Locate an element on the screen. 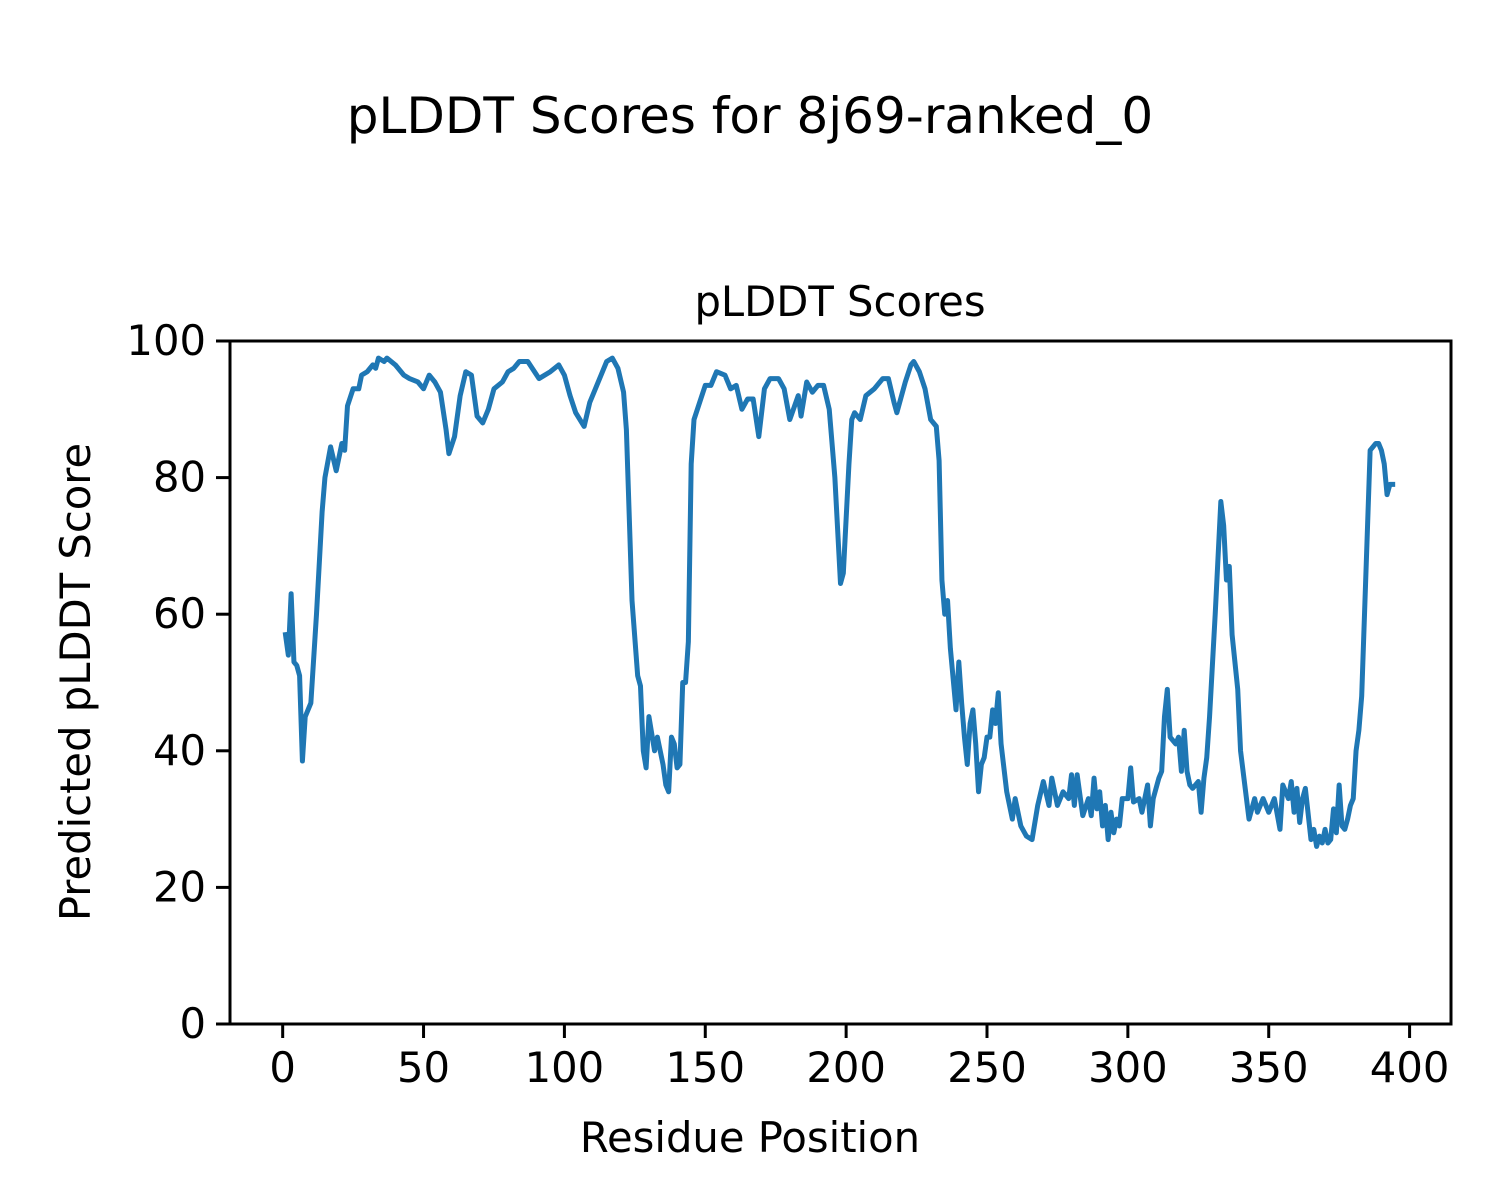 The width and height of the screenshot is (1500, 1200). x-tick-label: 400 is located at coordinates (1410, 1067).